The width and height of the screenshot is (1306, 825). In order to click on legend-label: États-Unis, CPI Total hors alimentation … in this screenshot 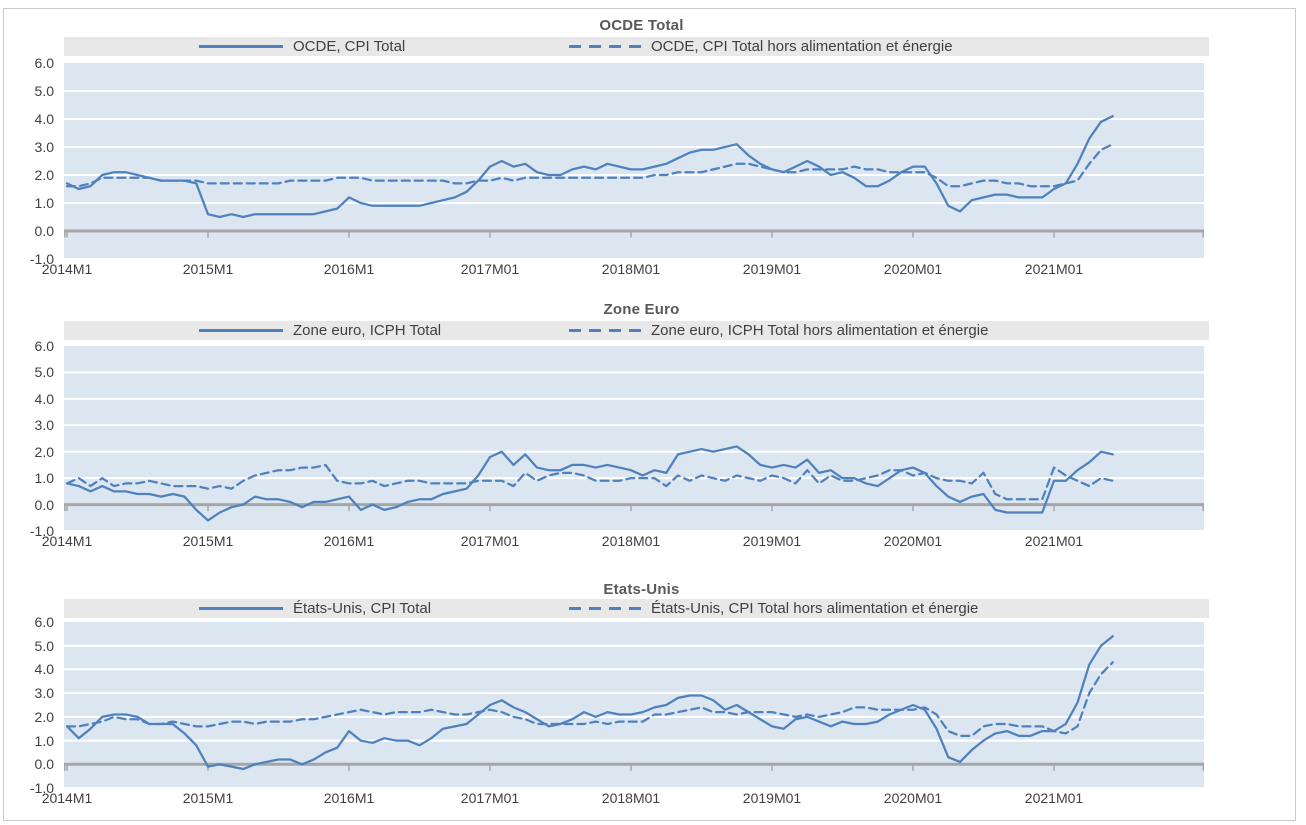, I will do `click(815, 608)`.